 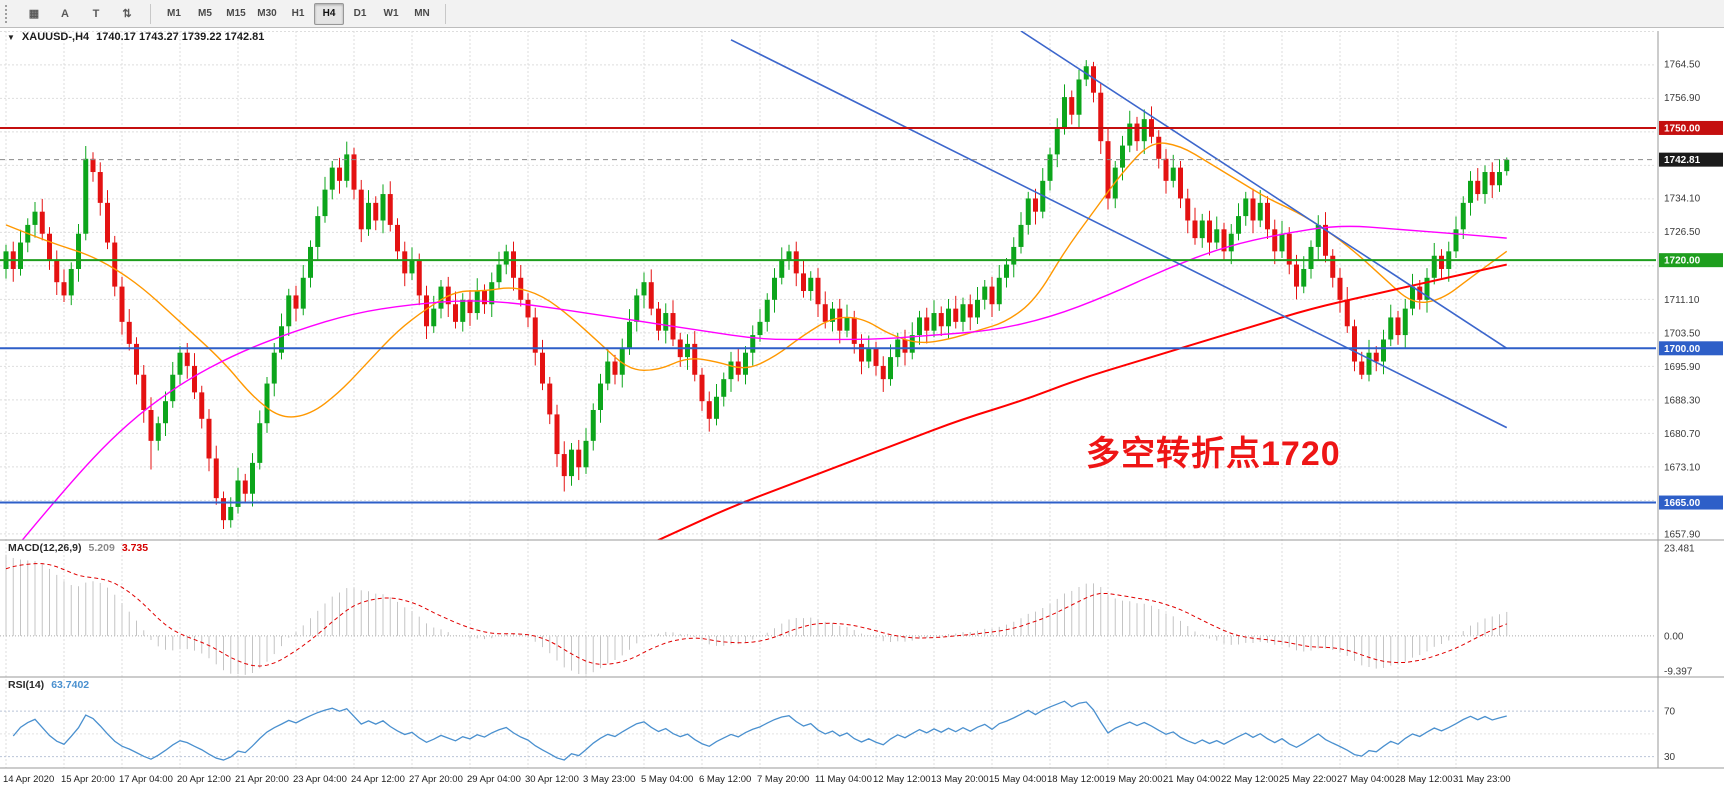 I want to click on price-tick-label: 1657.90, so click(x=1682, y=534).